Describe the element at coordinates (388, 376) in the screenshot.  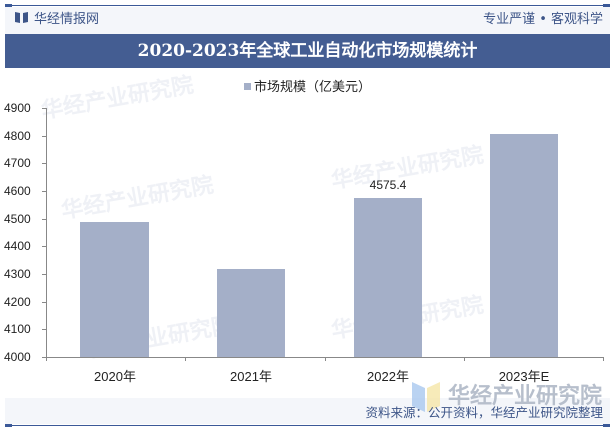
I see `x-tick-label: 2022年` at that location.